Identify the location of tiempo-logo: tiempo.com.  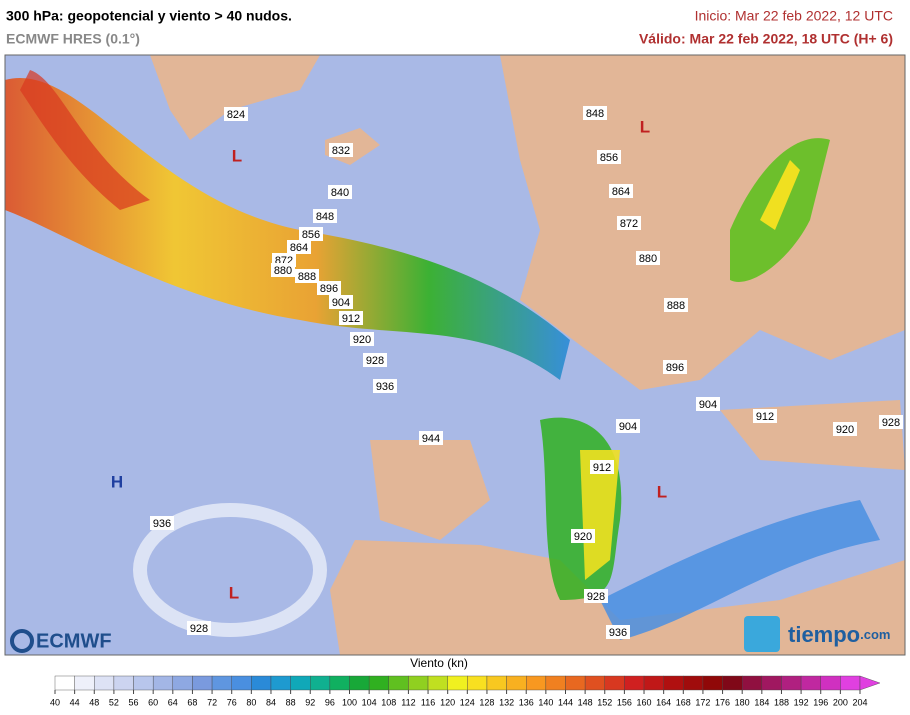
(817, 634).